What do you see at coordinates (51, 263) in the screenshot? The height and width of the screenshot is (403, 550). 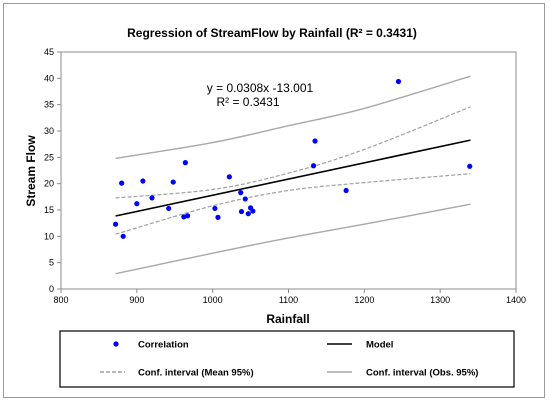 I see `y-tick-label: 5` at bounding box center [51, 263].